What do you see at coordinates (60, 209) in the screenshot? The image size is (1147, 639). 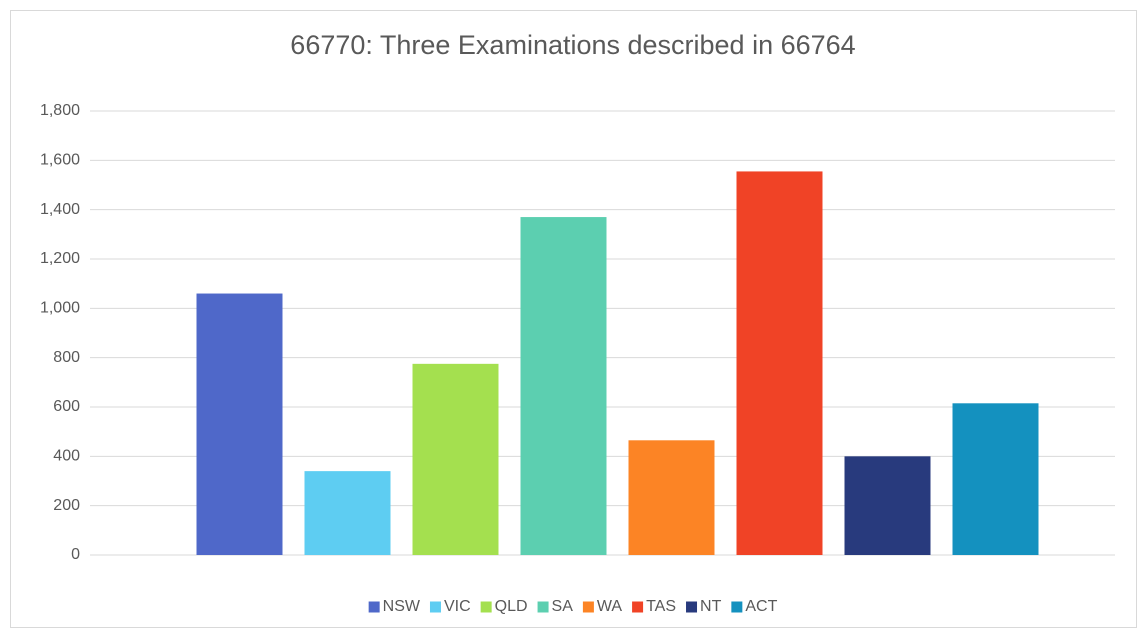 I see `y-tick-label: 1,400` at bounding box center [60, 209].